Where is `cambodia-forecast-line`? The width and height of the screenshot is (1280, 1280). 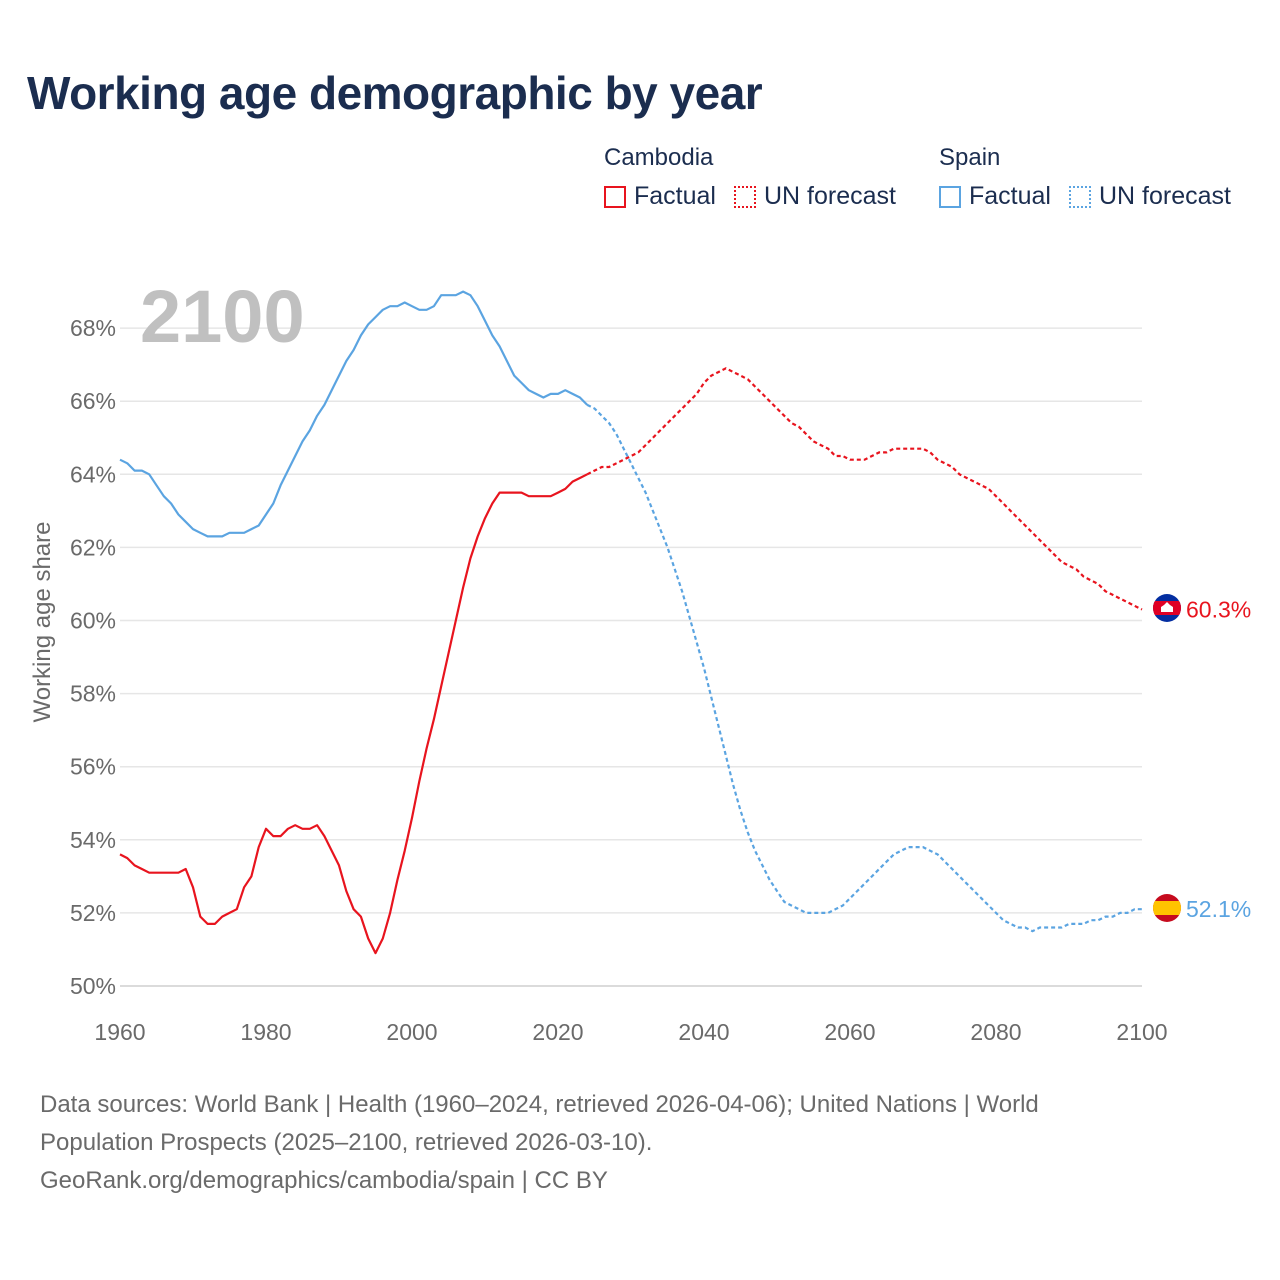
cambodia-forecast-line is located at coordinates (864, 489).